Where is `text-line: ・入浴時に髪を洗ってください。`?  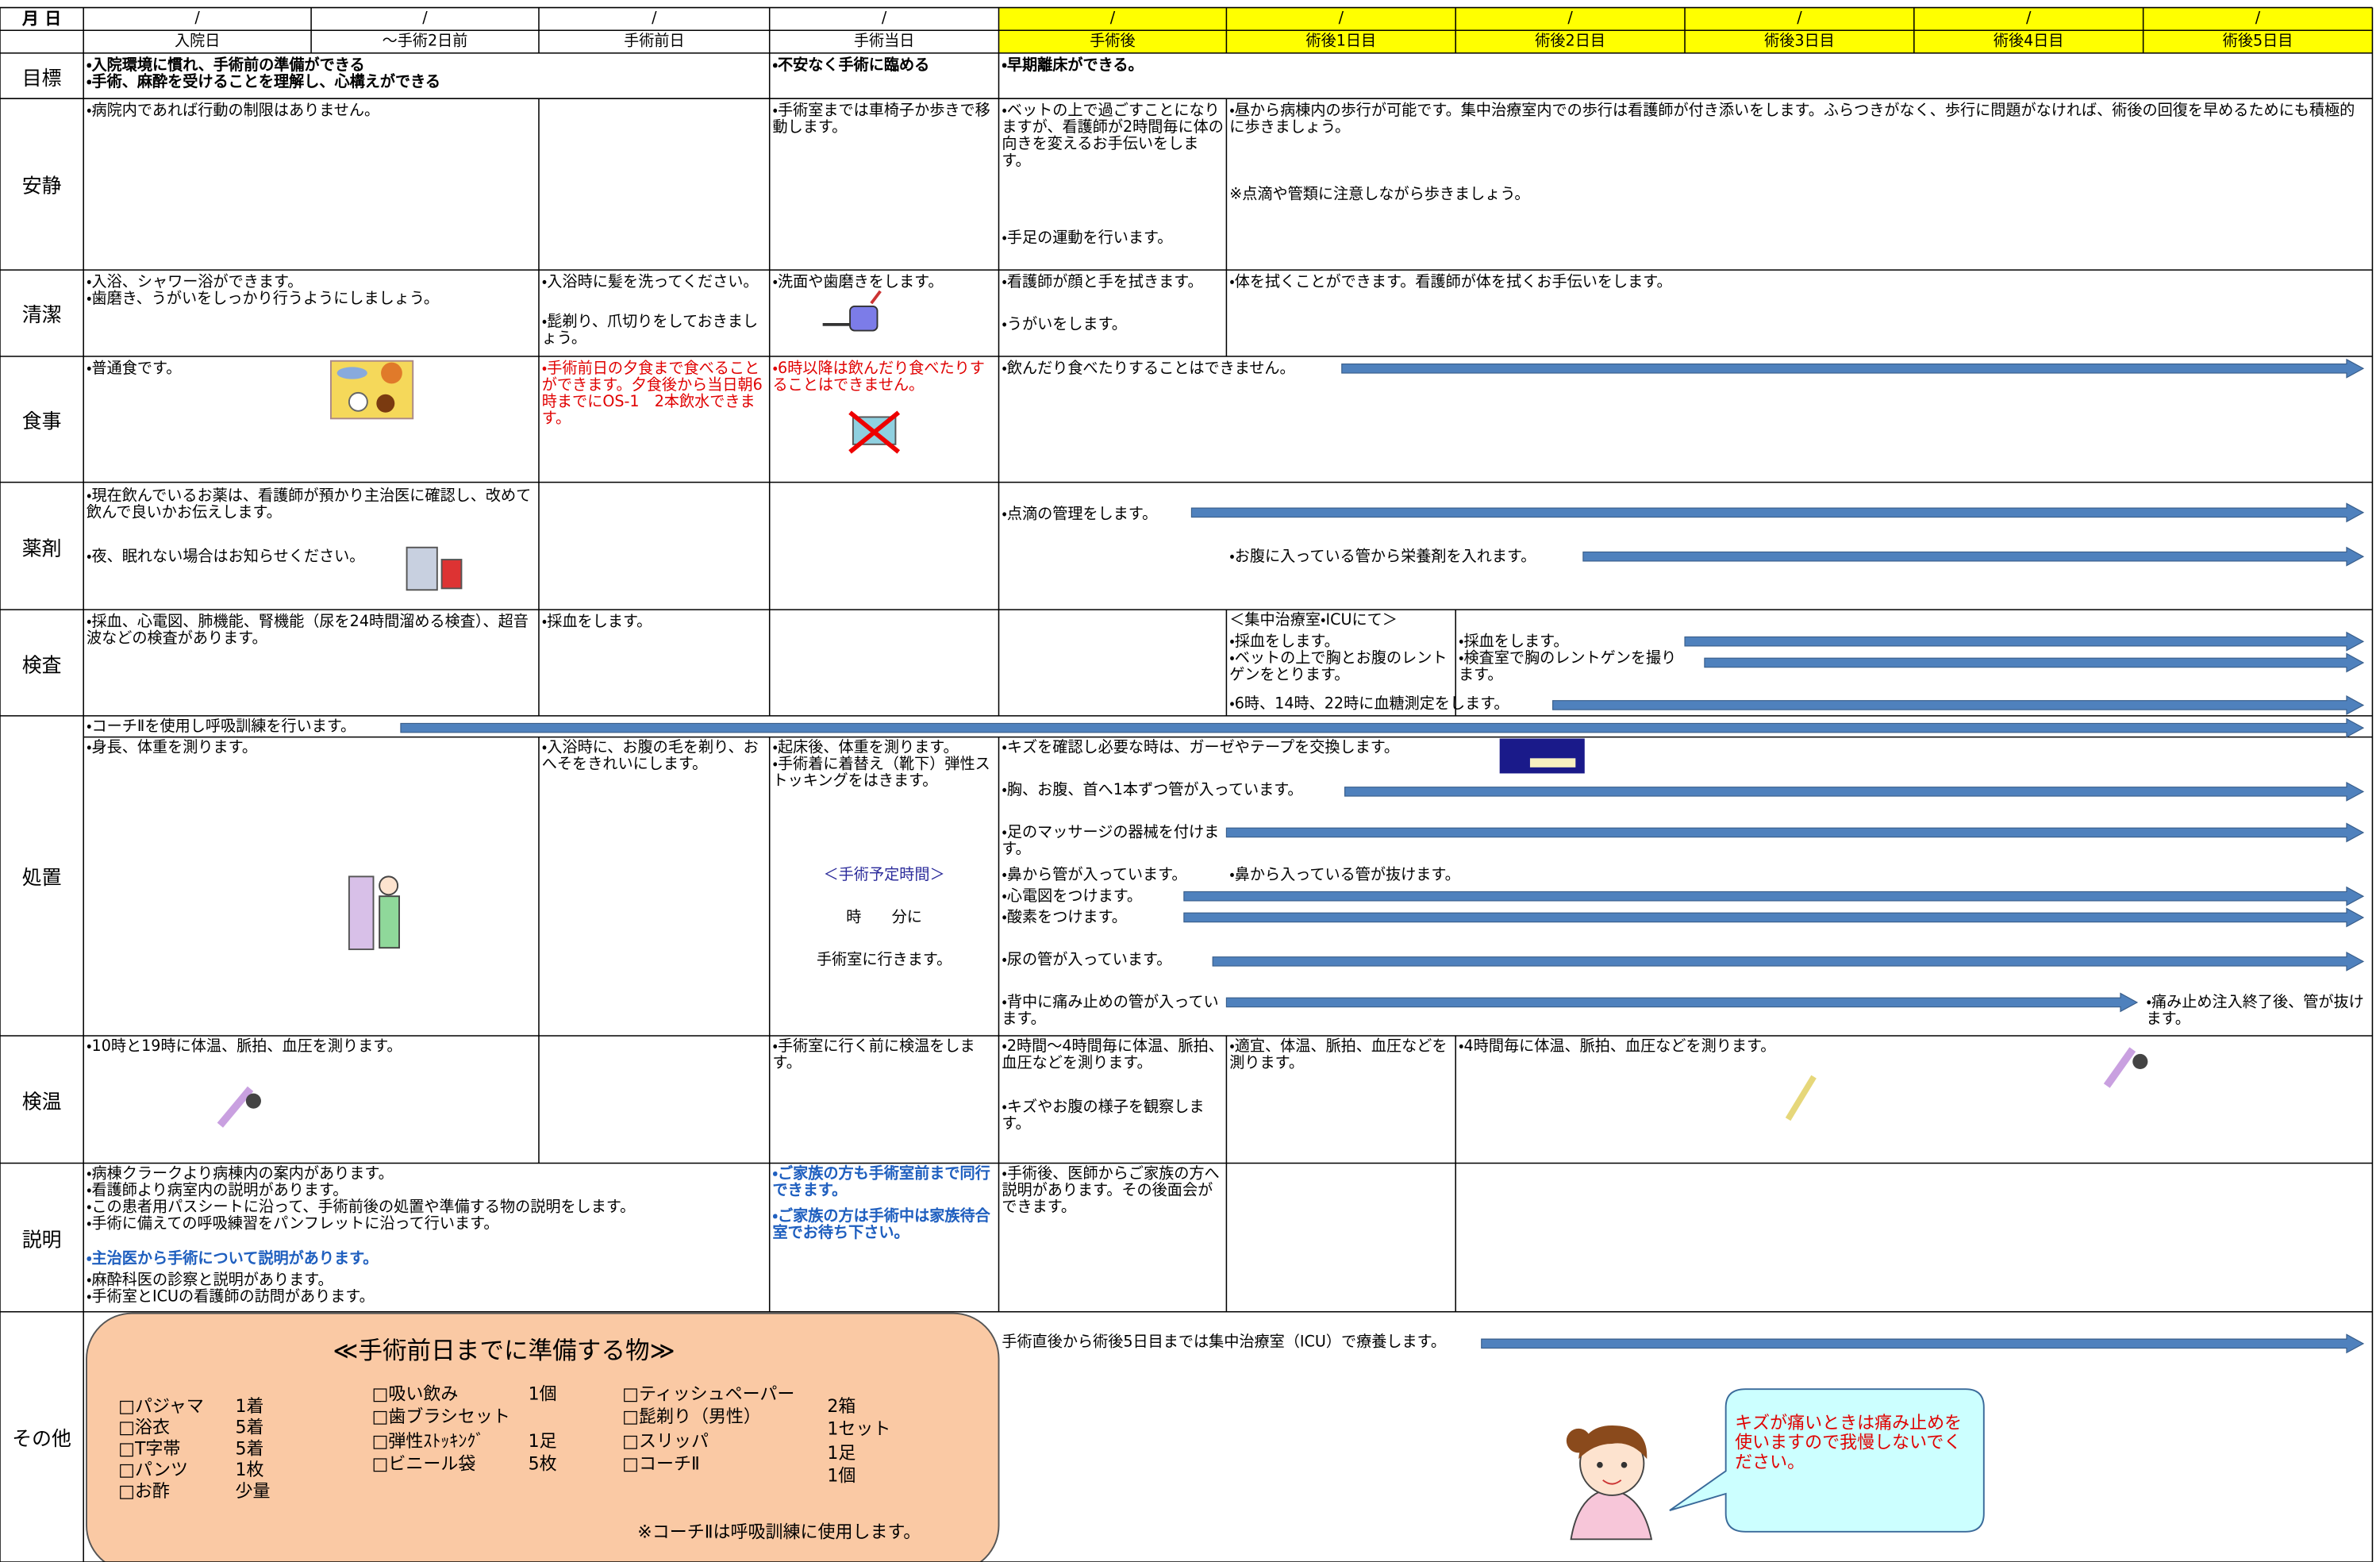
text-line: ・入浴時に髪を洗ってください。 is located at coordinates (650, 282).